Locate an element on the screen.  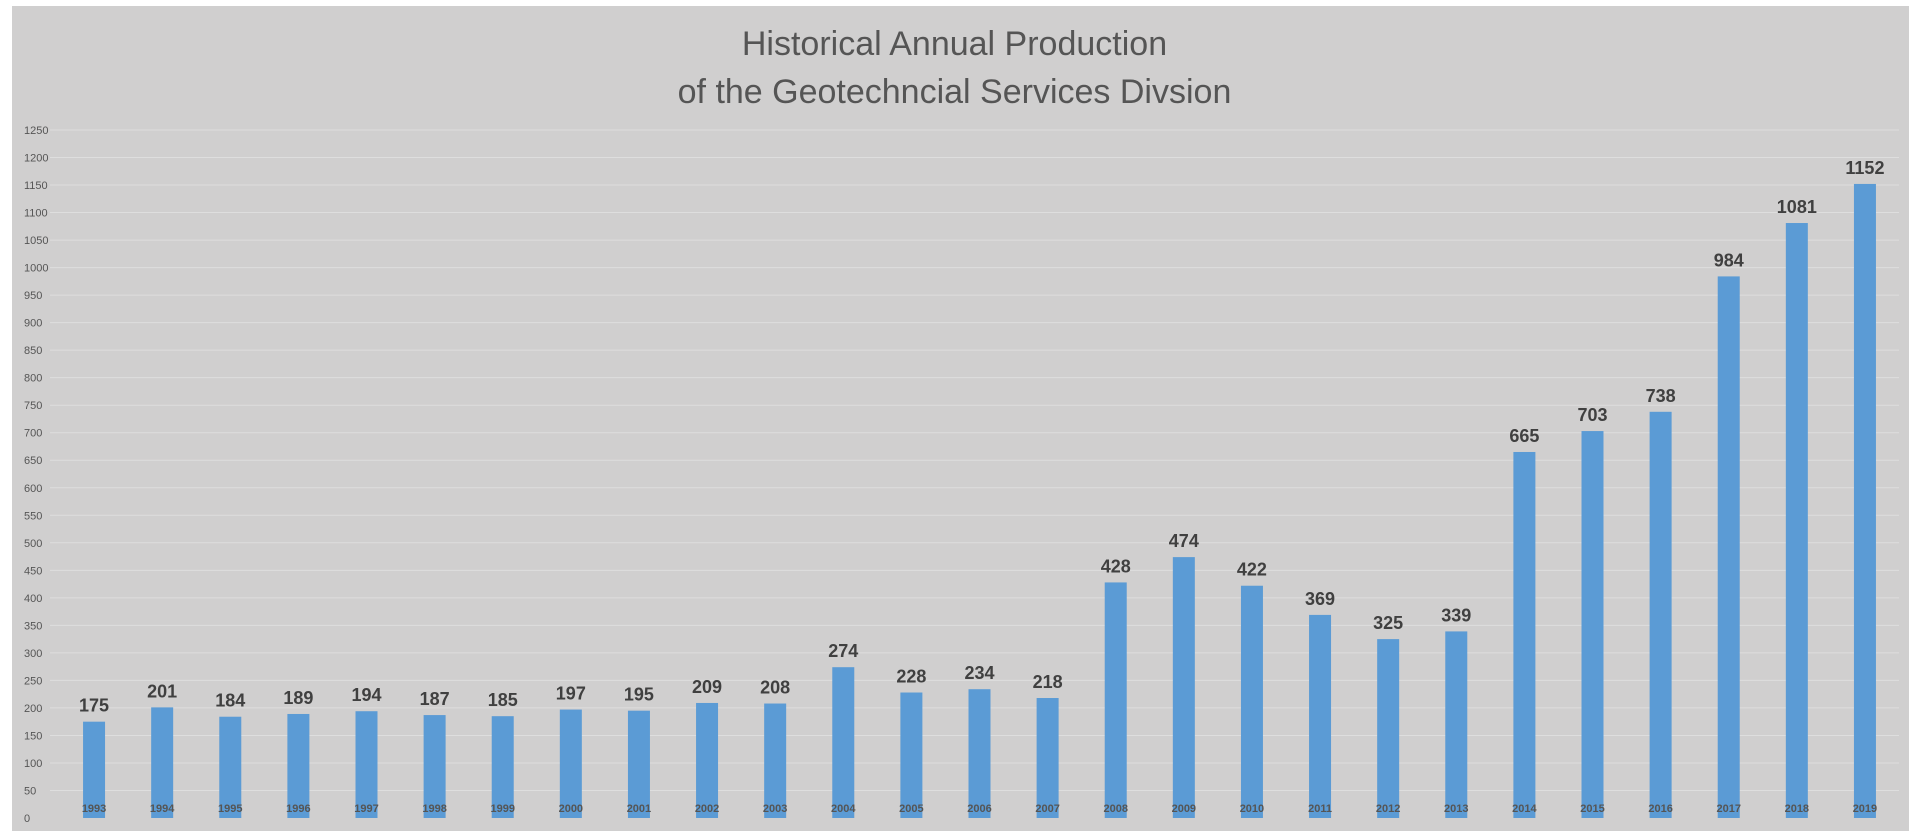
x-tick-label: 2002 is located at coordinates (707, 809).